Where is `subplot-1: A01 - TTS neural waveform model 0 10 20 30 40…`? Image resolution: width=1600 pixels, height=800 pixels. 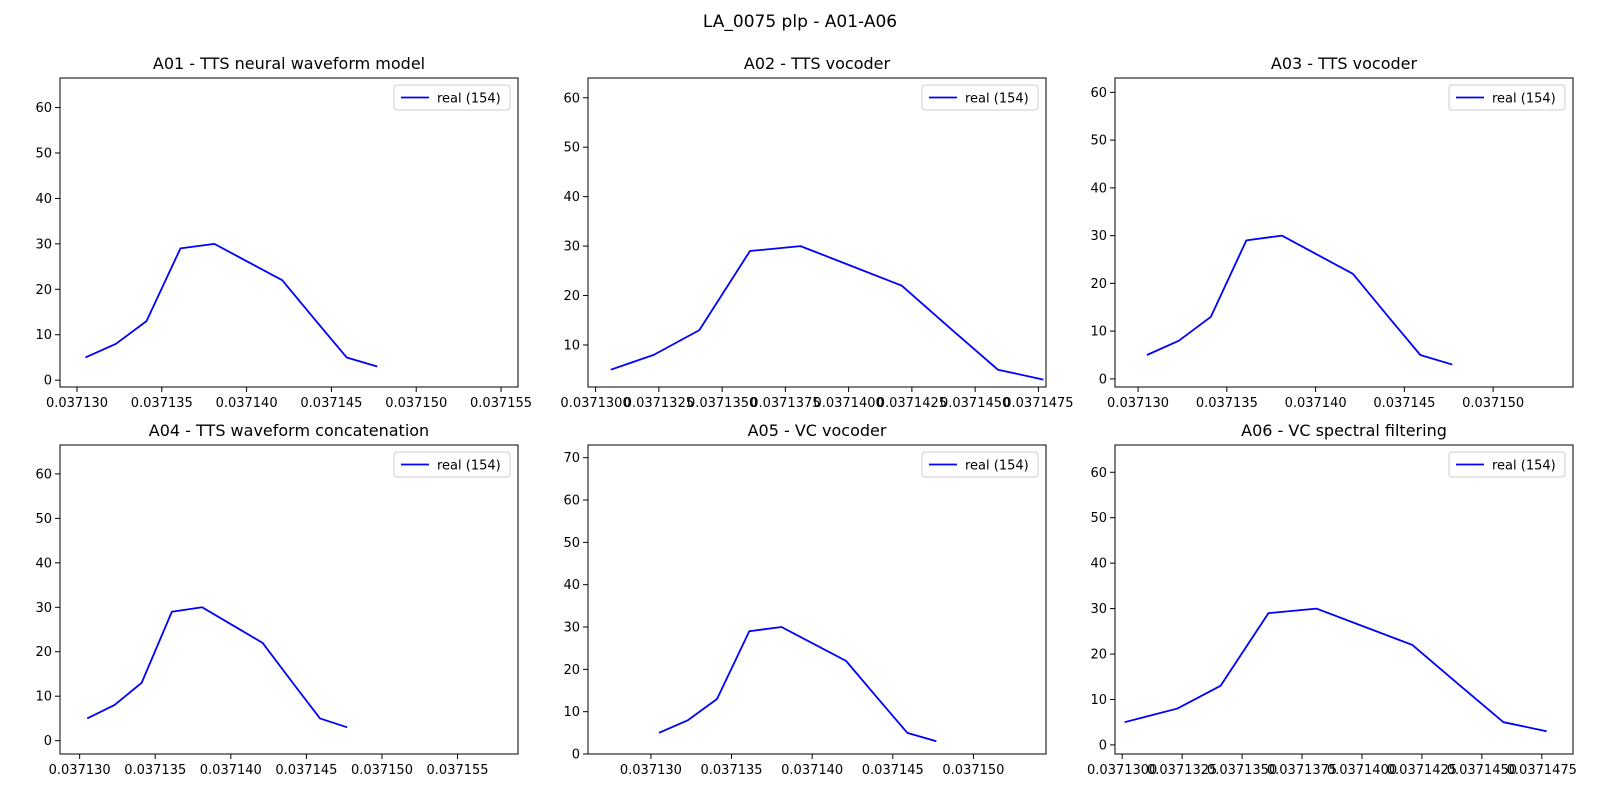 subplot-1: A01 - TTS neural waveform model 0 10 20 30 40… is located at coordinates (283, 232).